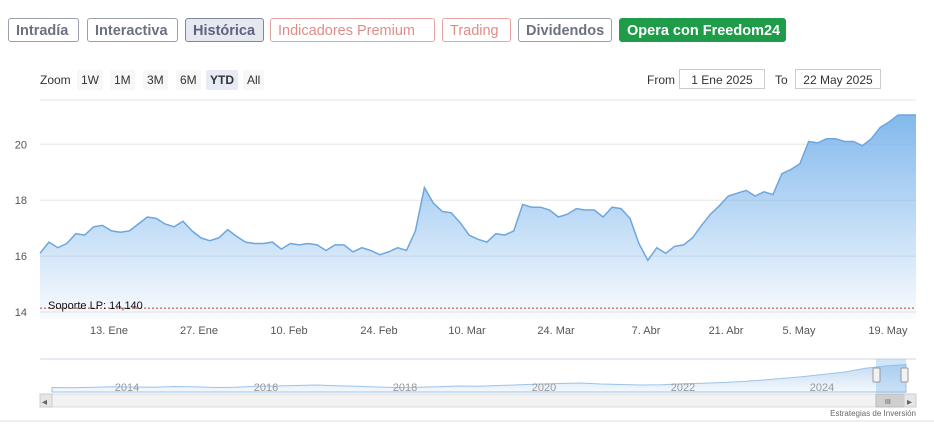  Describe the element at coordinates (646, 331) in the screenshot. I see `x-tick-label: 7. Abr` at that location.